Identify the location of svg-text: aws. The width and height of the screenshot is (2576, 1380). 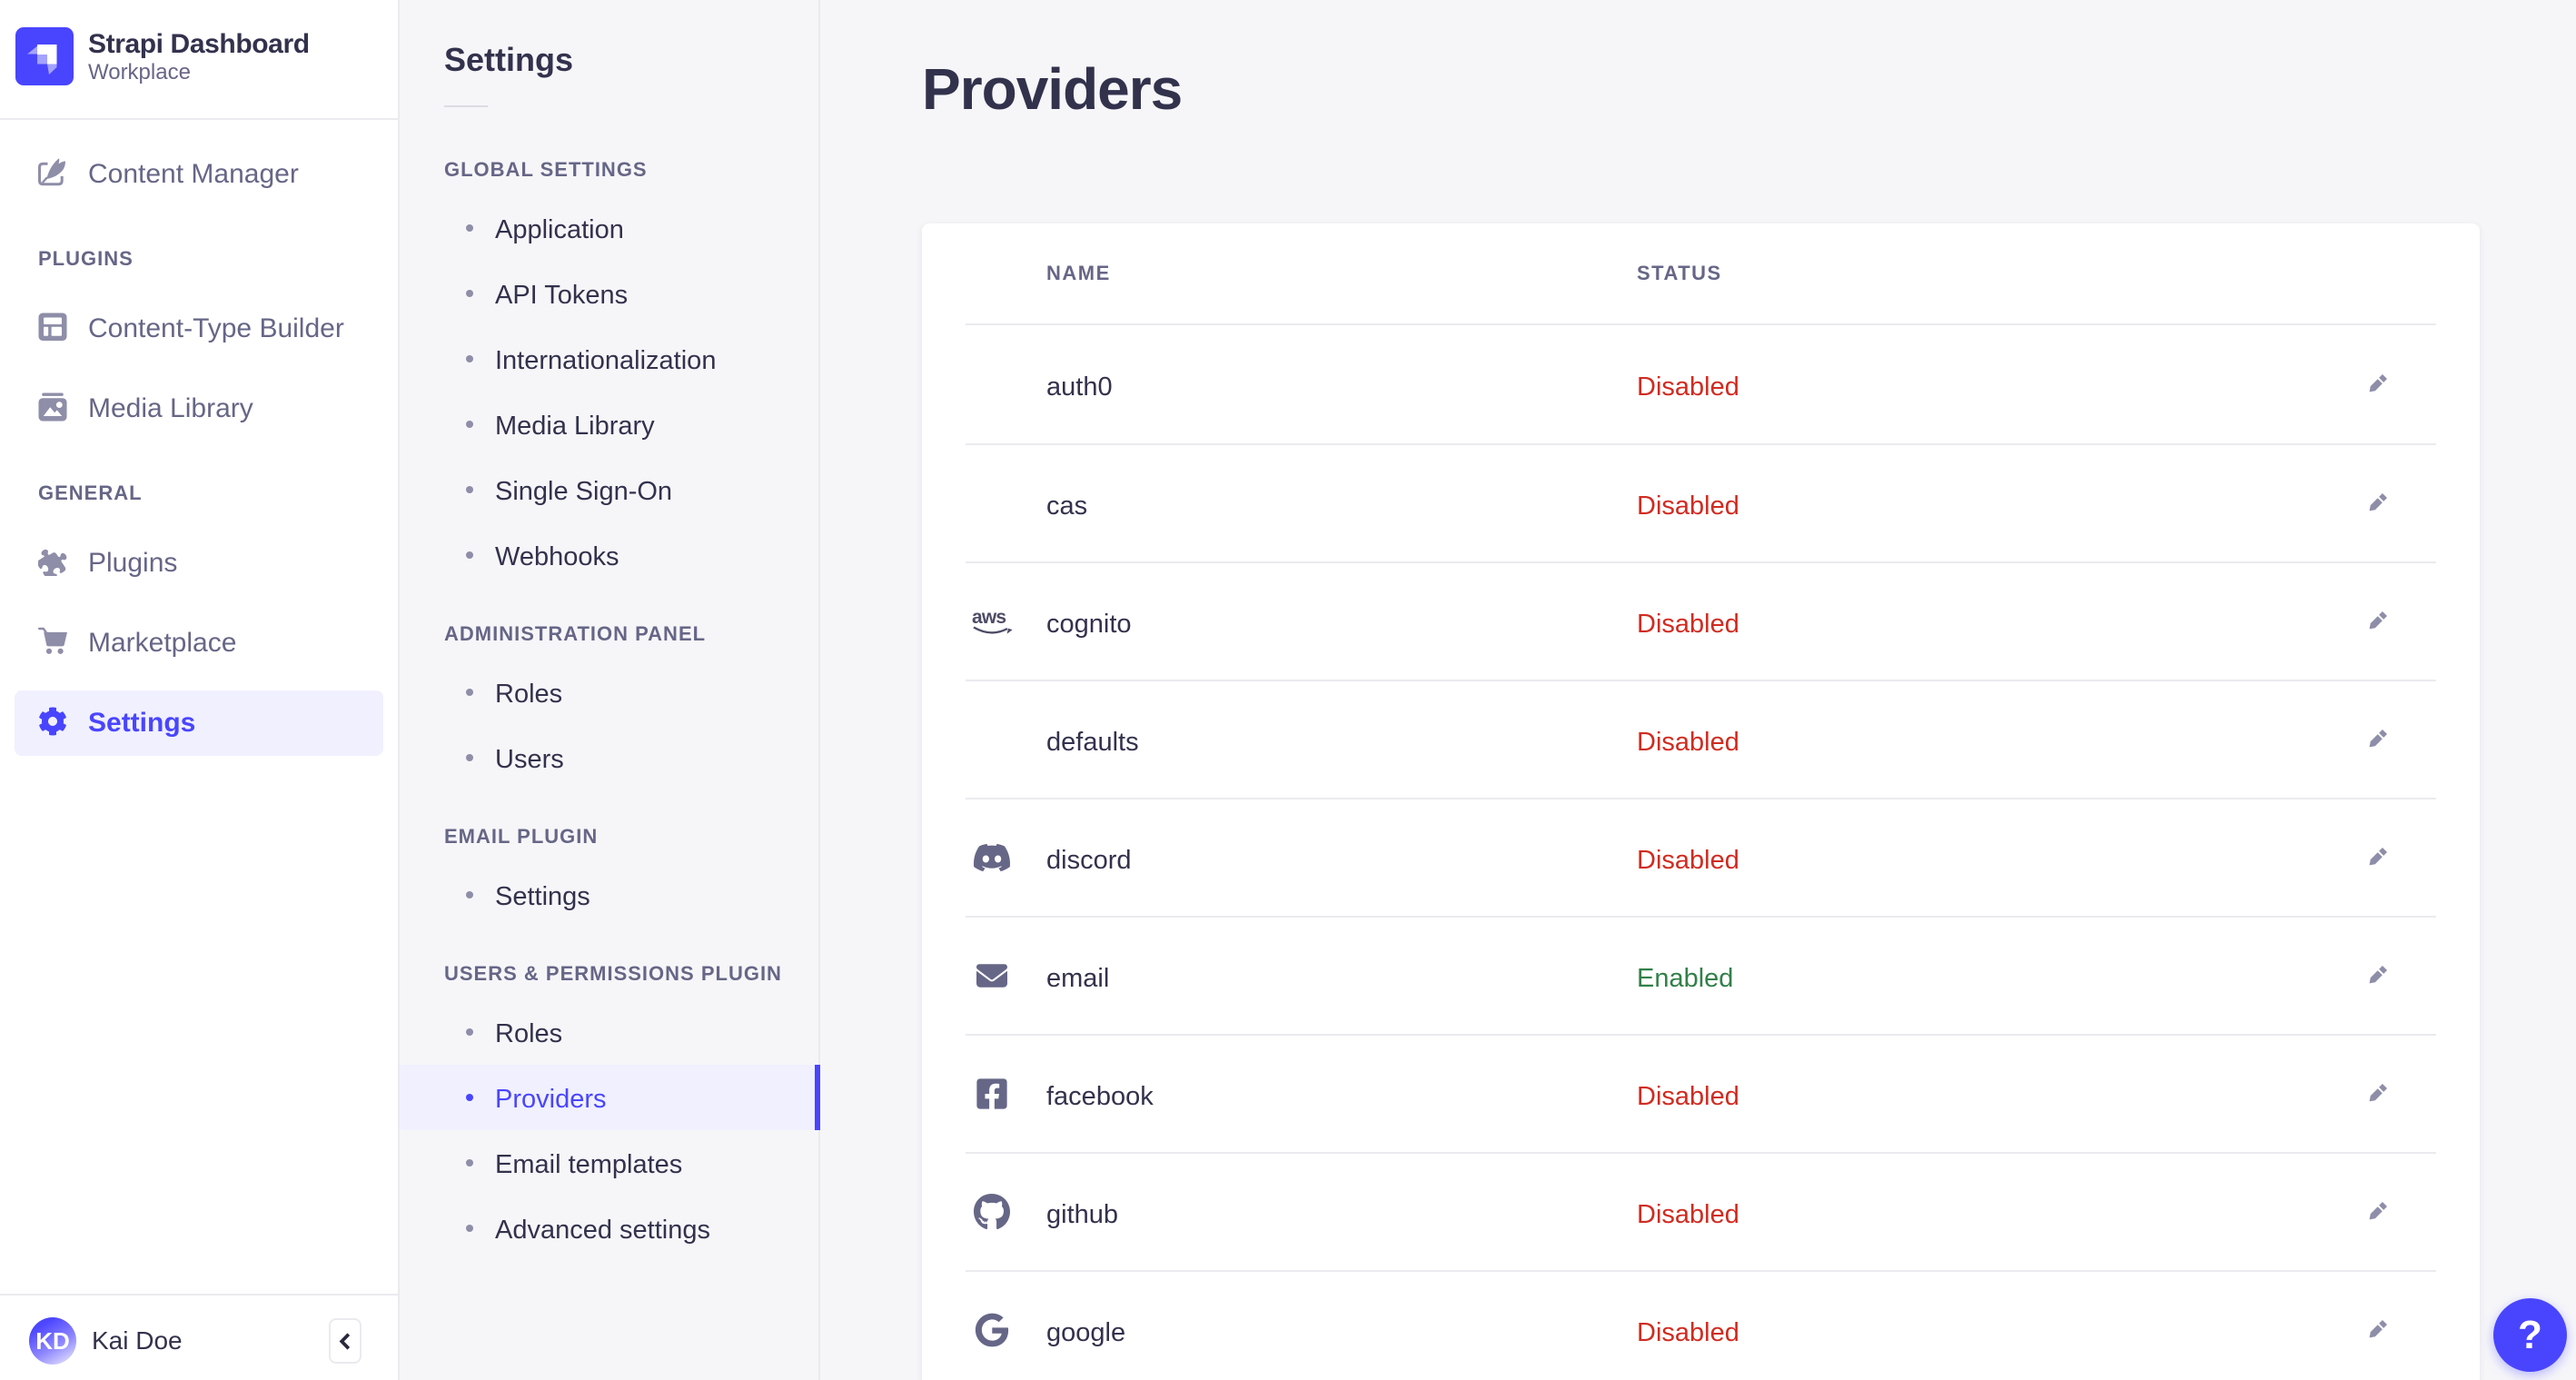
(989, 617).